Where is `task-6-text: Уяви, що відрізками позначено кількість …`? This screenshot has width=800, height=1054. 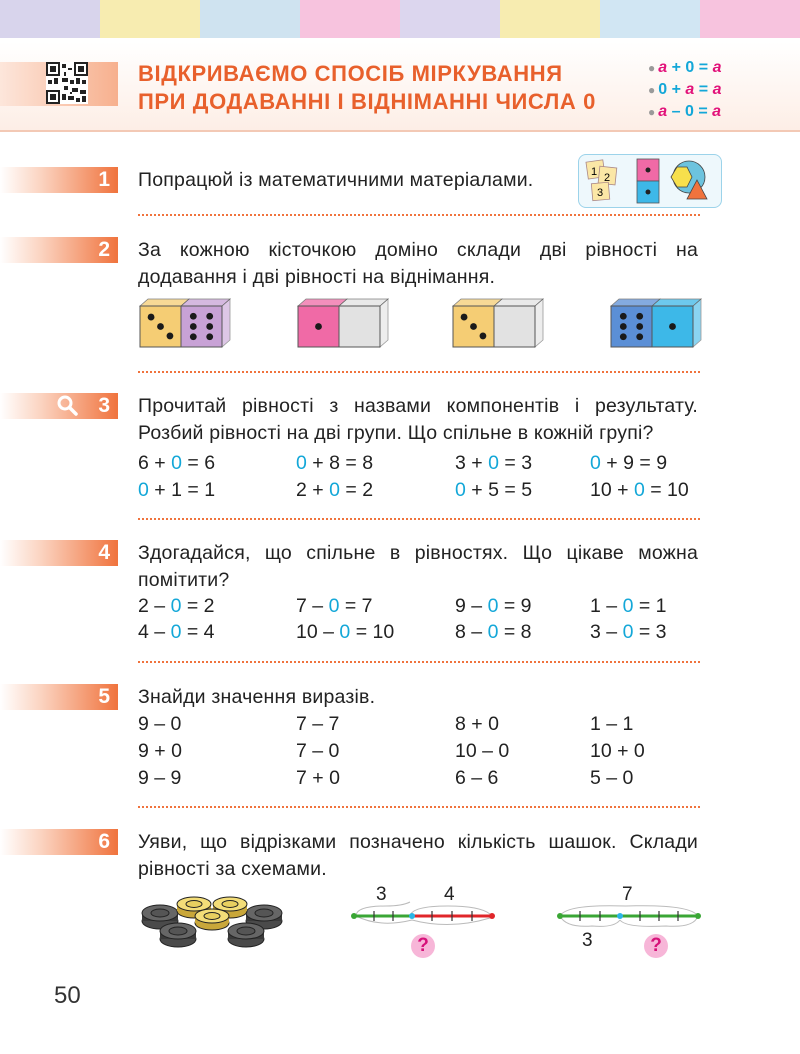
task-6-text: Уяви, що відрізками позначено кількість … is located at coordinates (418, 855).